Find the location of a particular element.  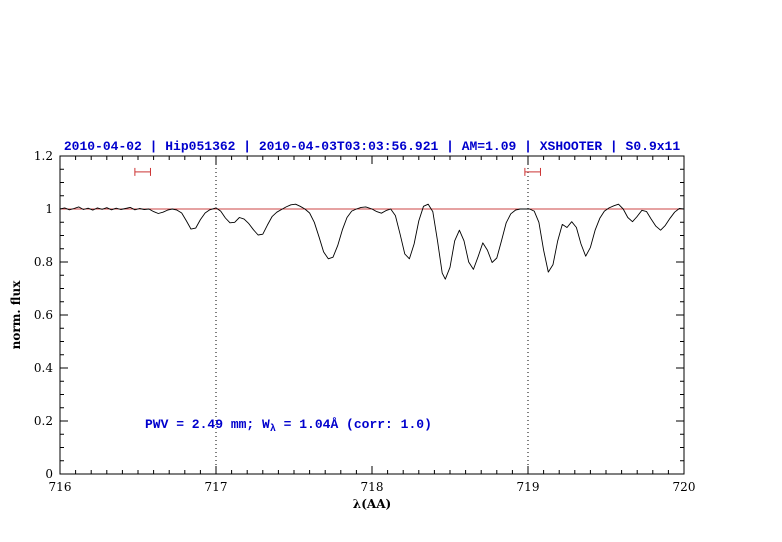

x-axis-label: λ(AA) is located at coordinates (372, 504).